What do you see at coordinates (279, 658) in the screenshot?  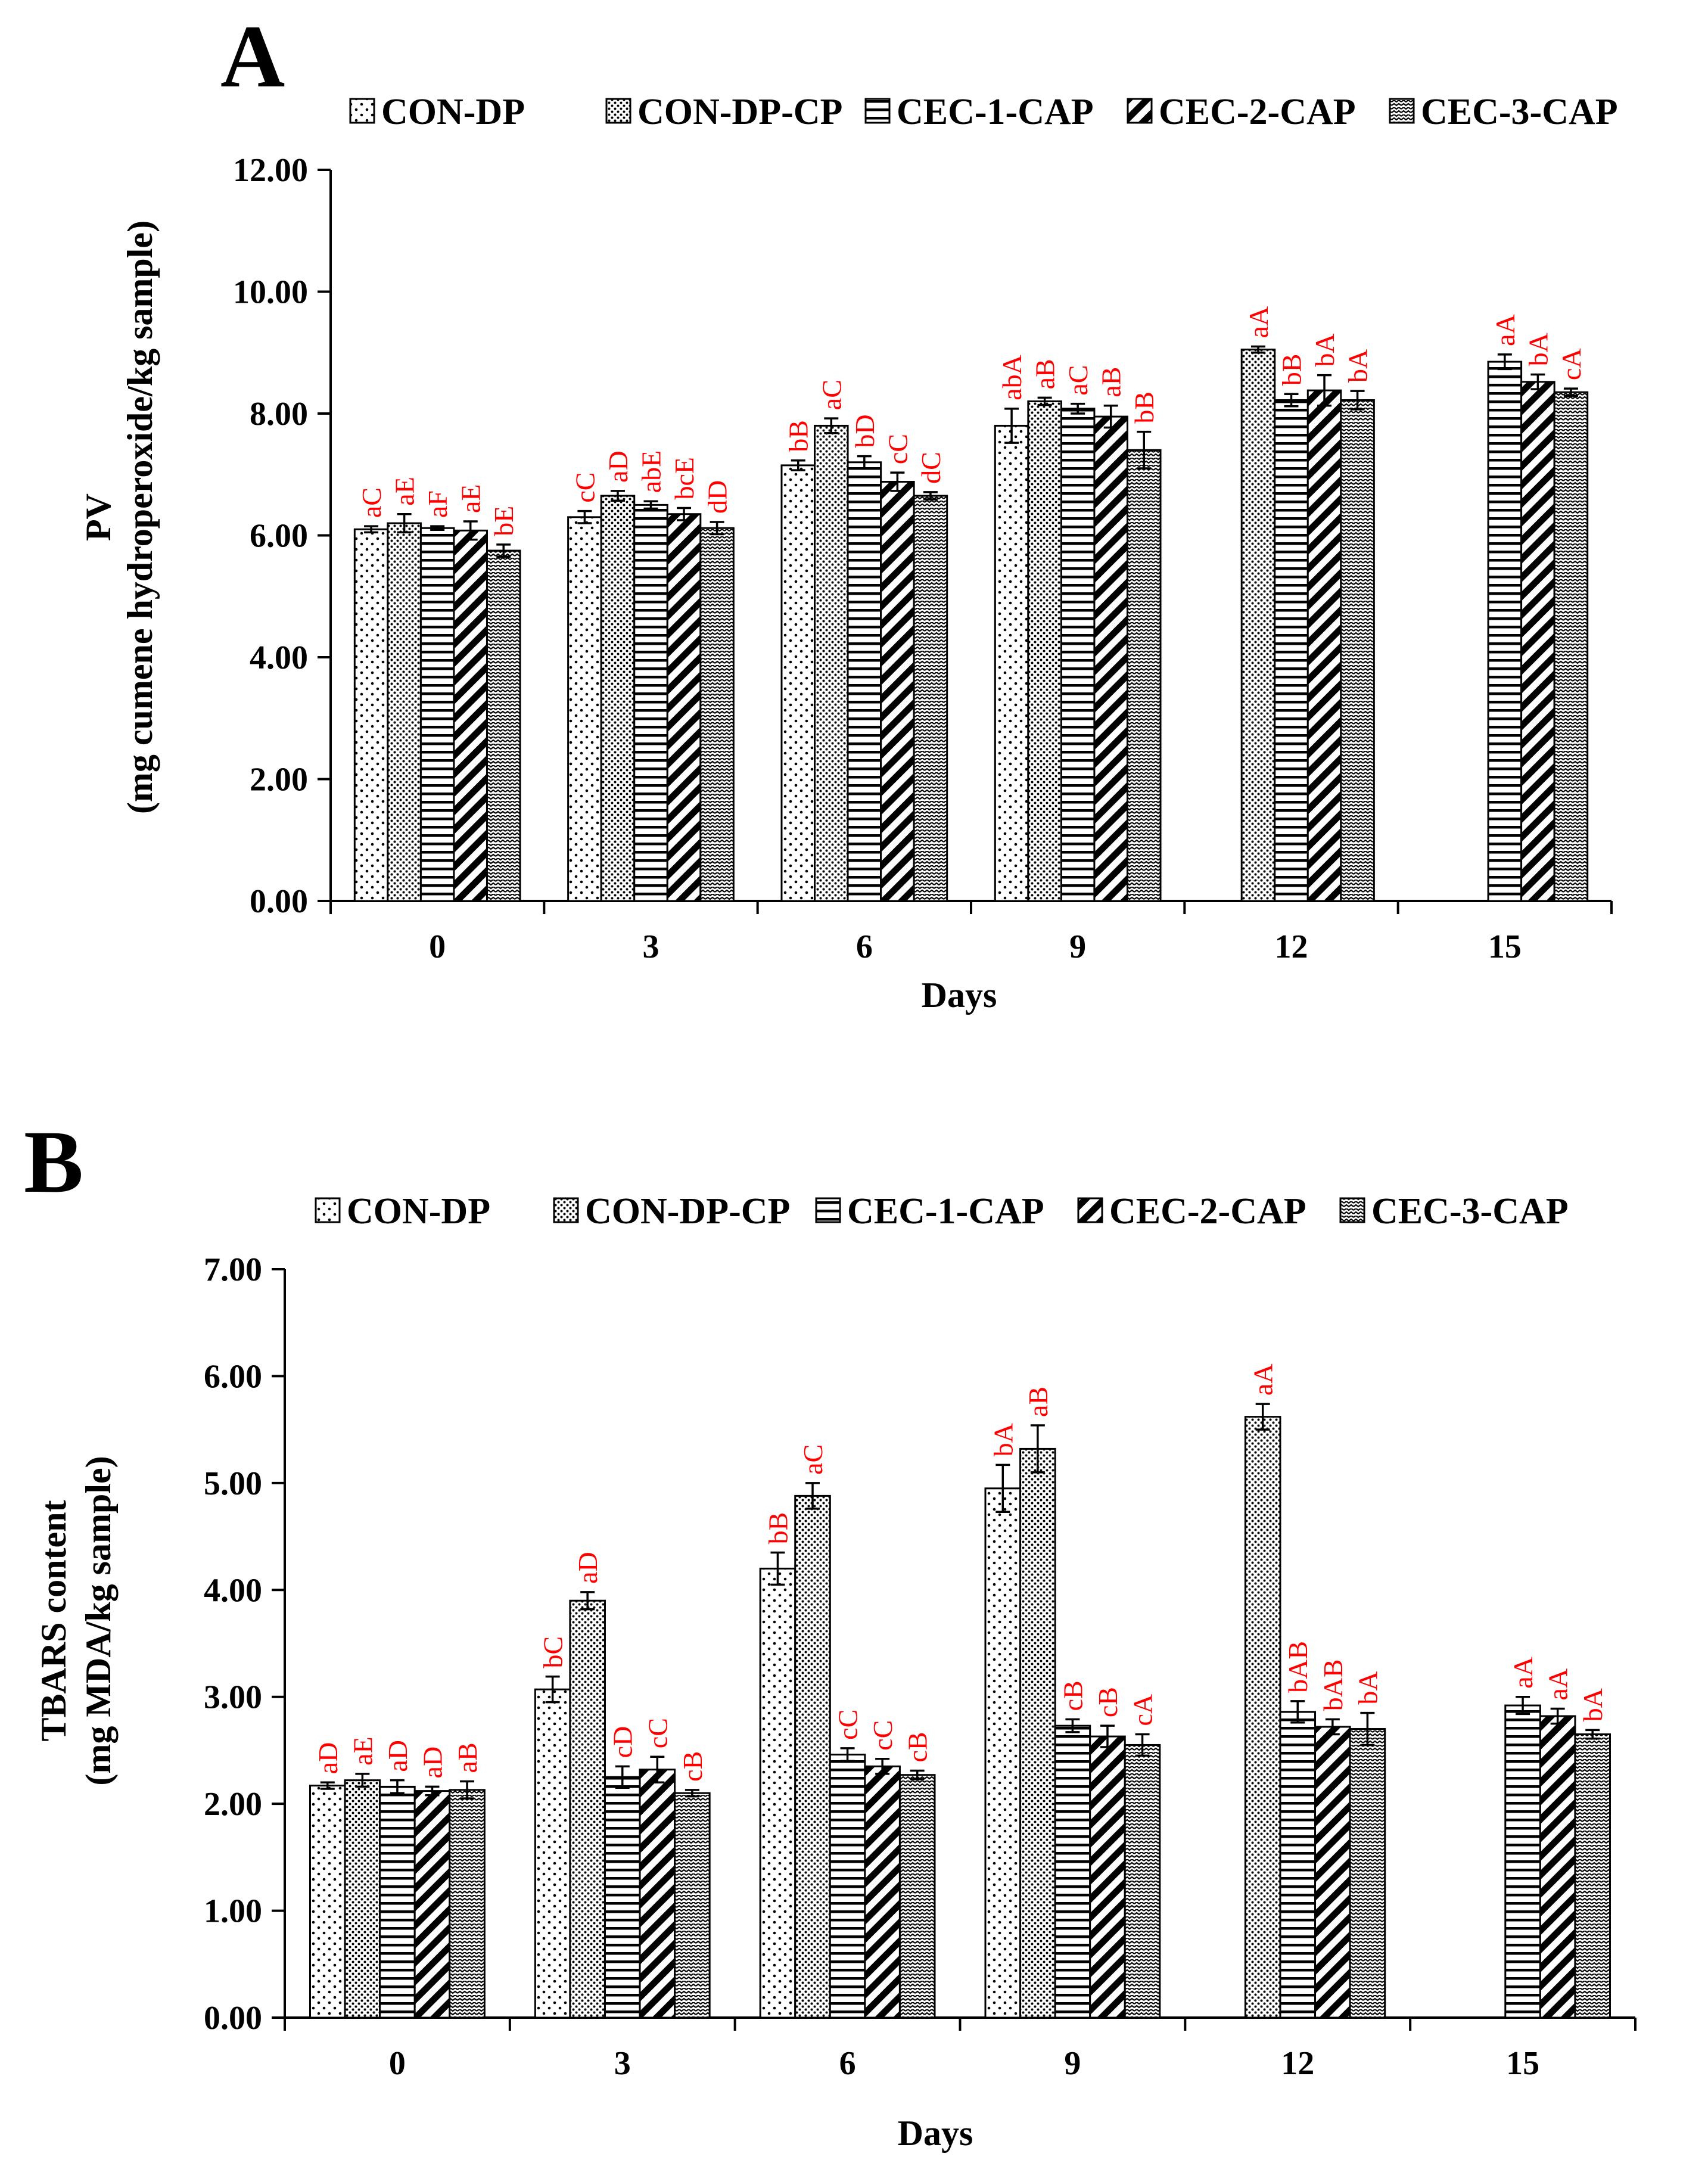 I see `y-tick-label: 4.00` at bounding box center [279, 658].